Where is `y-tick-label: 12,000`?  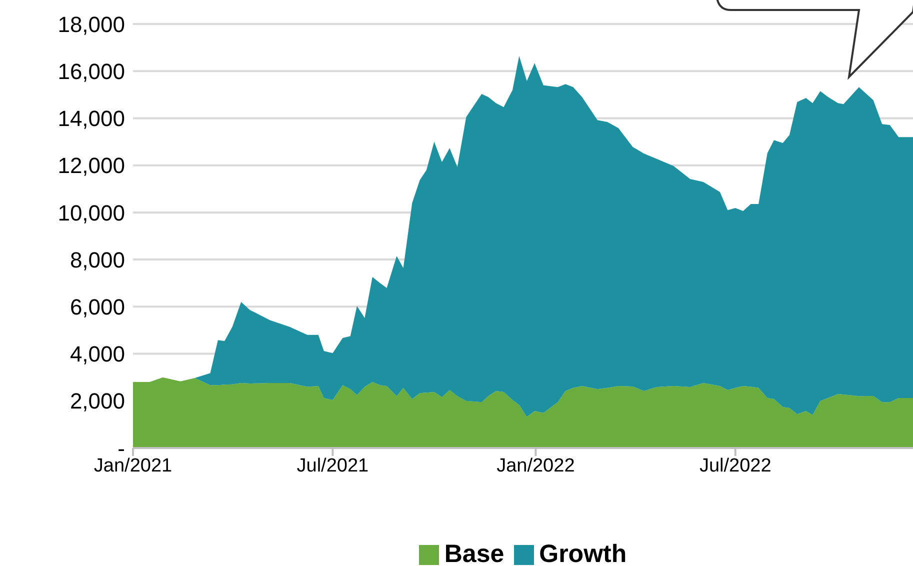 y-tick-label: 12,000 is located at coordinates (91, 165).